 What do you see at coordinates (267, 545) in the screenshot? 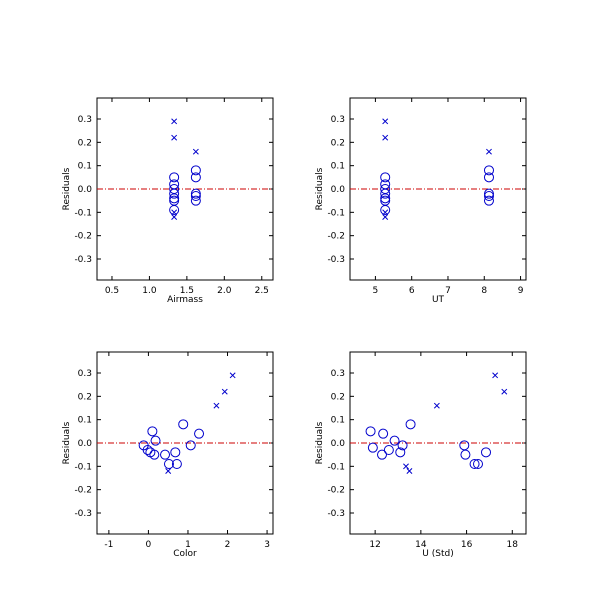
I see `x-tick-label: 3` at bounding box center [267, 545].